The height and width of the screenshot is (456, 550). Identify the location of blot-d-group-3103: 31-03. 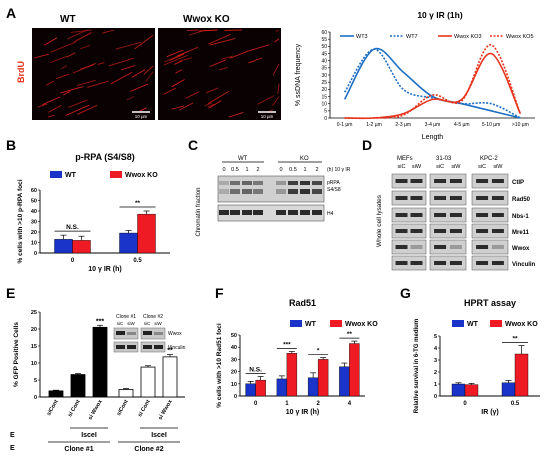
(444, 159).